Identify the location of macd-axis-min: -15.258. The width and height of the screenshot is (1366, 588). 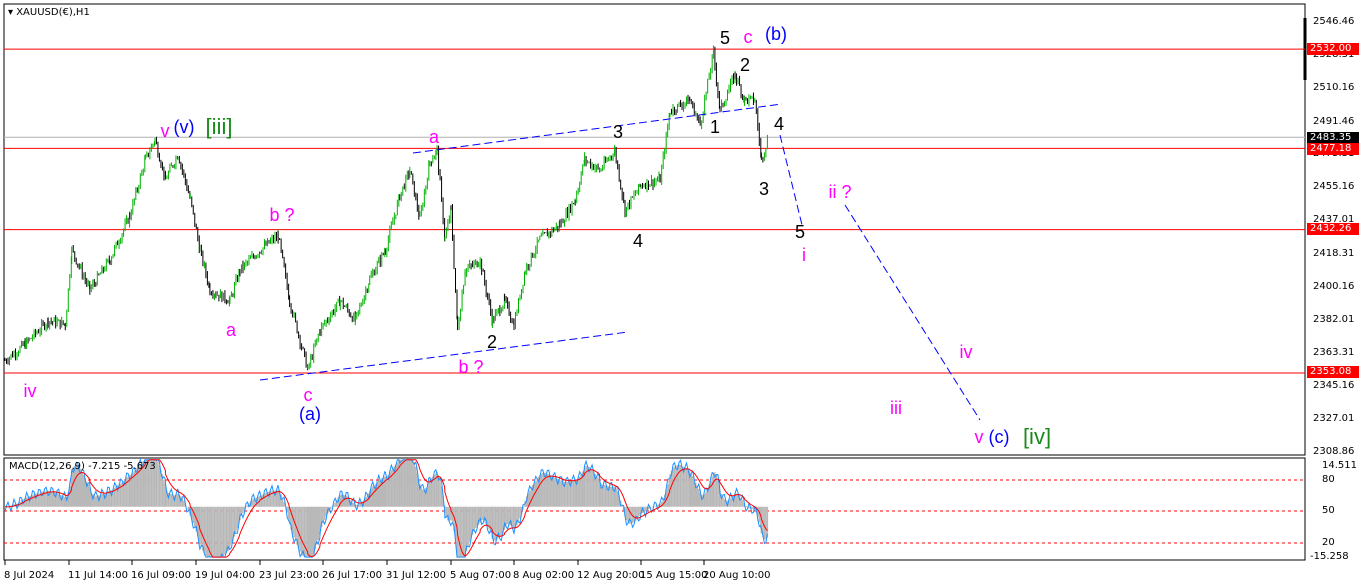
(1329, 556).